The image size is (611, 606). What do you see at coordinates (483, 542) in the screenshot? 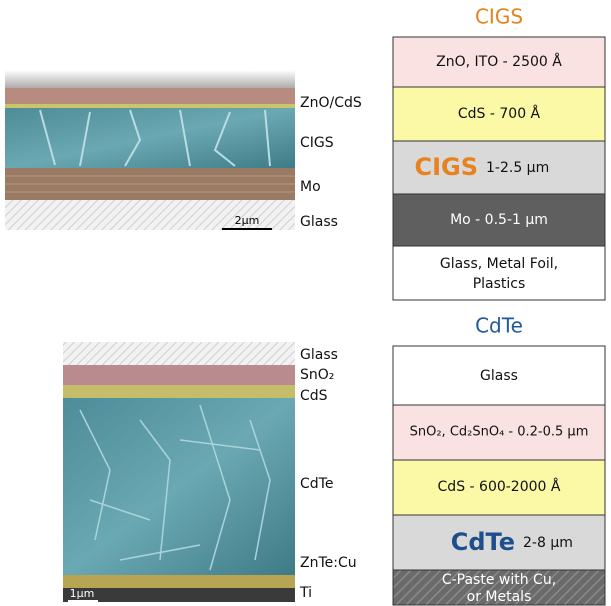
I see `layer-label: CdTe` at bounding box center [483, 542].